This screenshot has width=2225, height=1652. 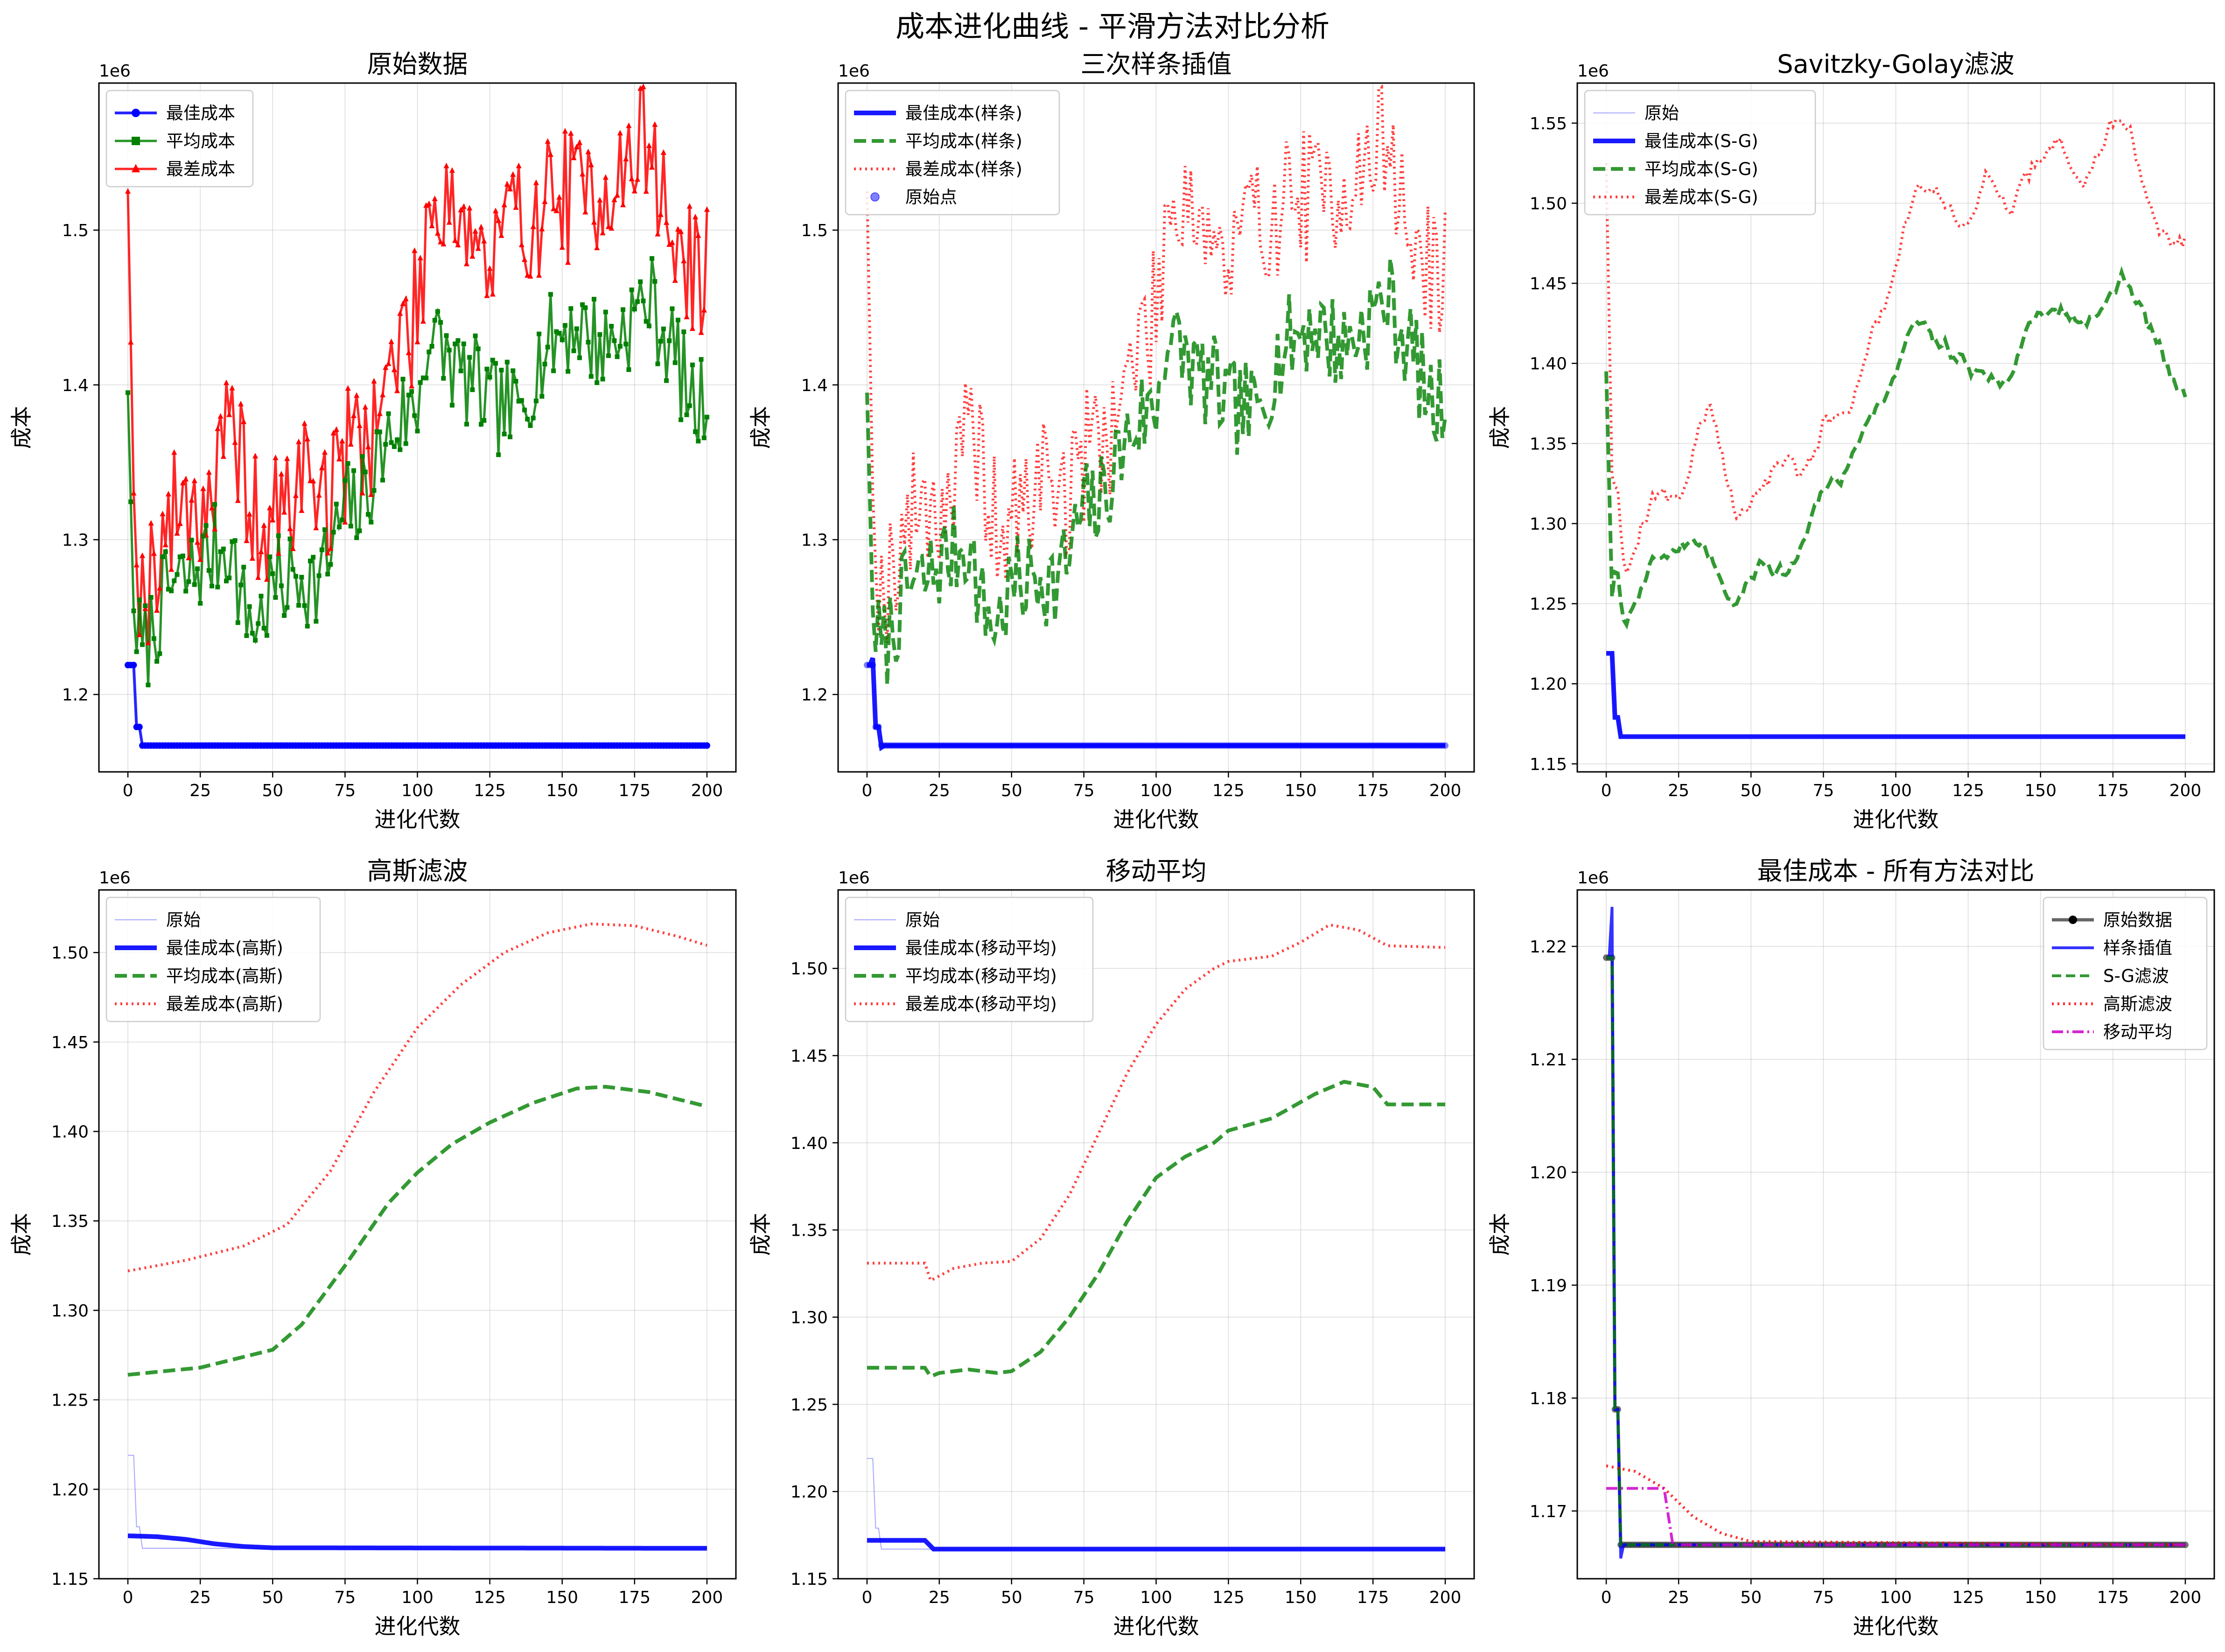 I want to click on legend-entry-label: 平均成本, so click(x=200, y=141).